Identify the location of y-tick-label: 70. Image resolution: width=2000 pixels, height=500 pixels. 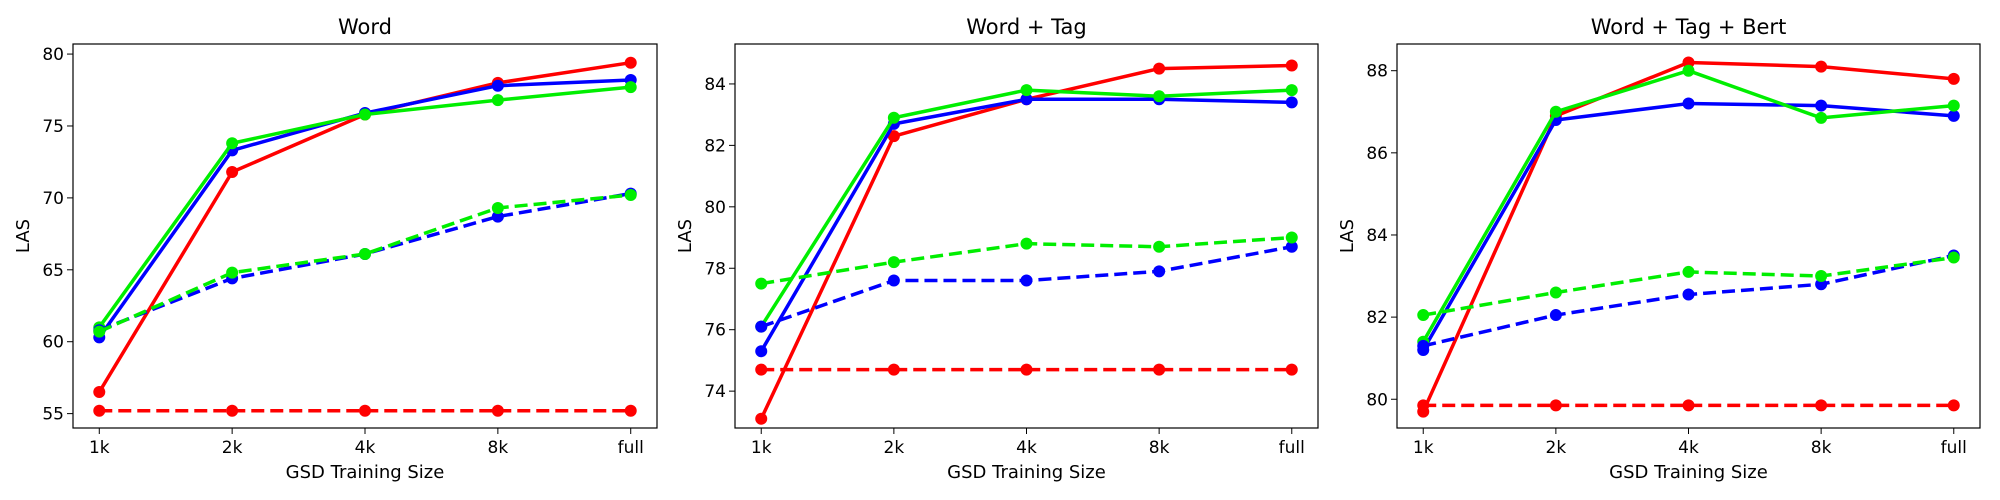
(53, 199).